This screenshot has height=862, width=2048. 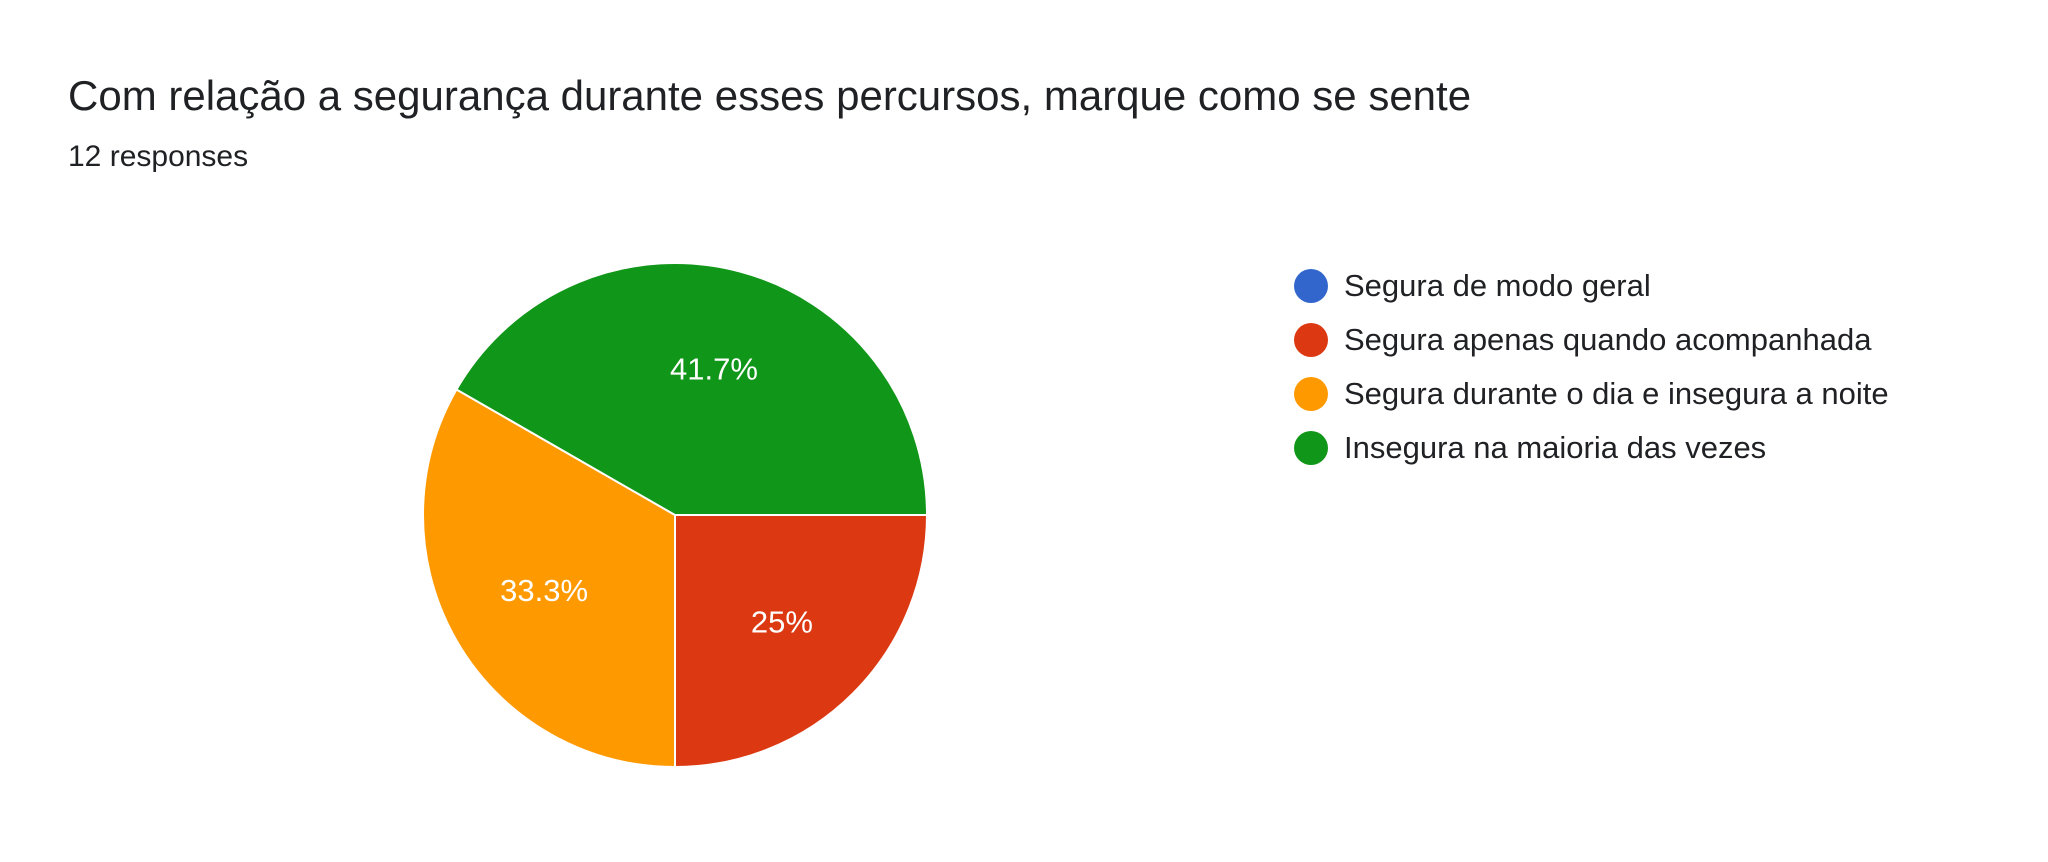 What do you see at coordinates (1616, 393) in the screenshot?
I see `legend-label: Segura durante o dia e insegura a noite` at bounding box center [1616, 393].